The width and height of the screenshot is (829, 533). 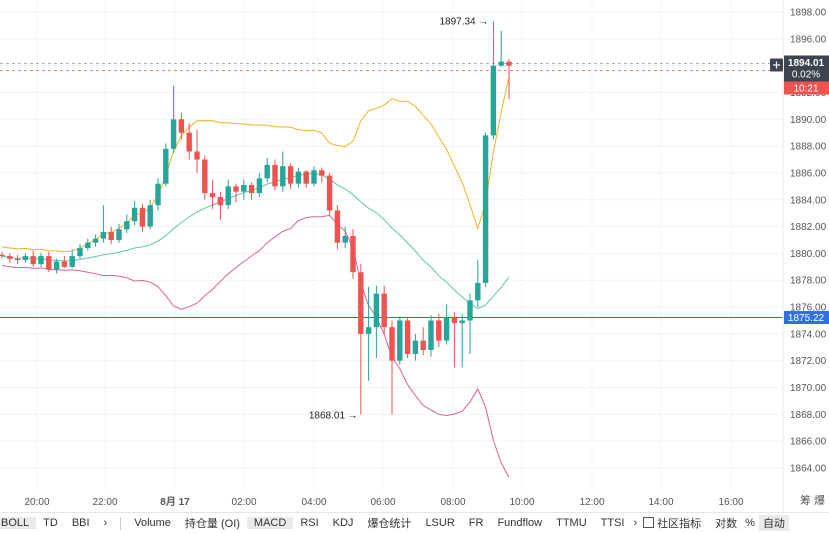 I want to click on auto-scale-toggle: 自动, so click(x=773, y=523).